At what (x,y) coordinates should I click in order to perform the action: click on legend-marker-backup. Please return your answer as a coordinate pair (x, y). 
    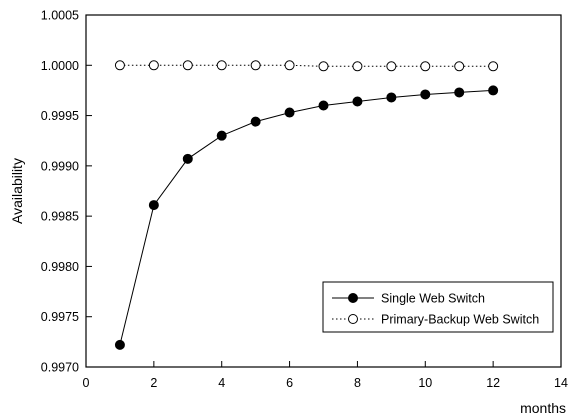
    Looking at the image, I should click on (353, 319).